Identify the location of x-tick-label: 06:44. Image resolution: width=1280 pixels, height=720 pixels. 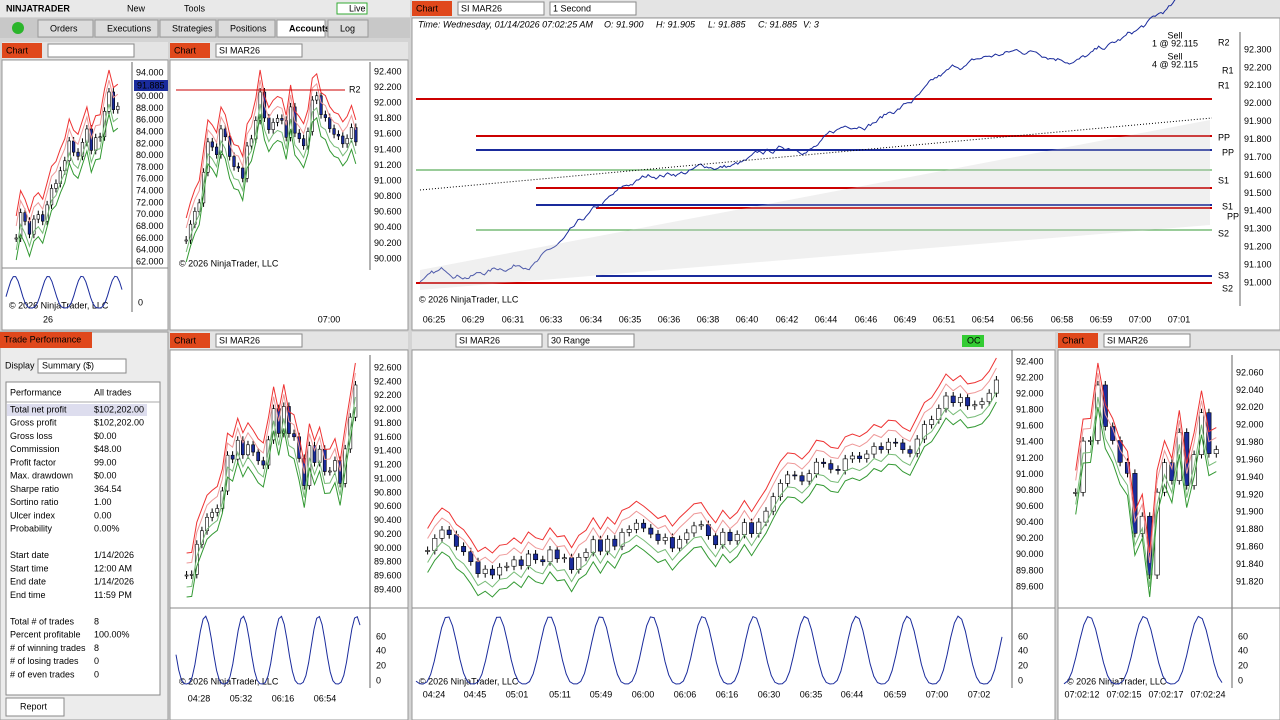
(826, 319).